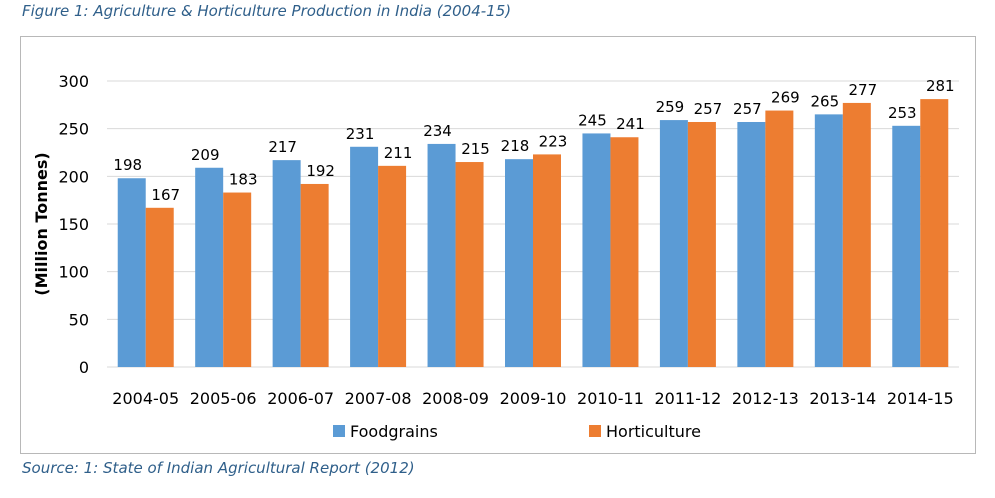 This screenshot has height=498, width=995. I want to click on x-tick-label: 2012-13, so click(765, 398).